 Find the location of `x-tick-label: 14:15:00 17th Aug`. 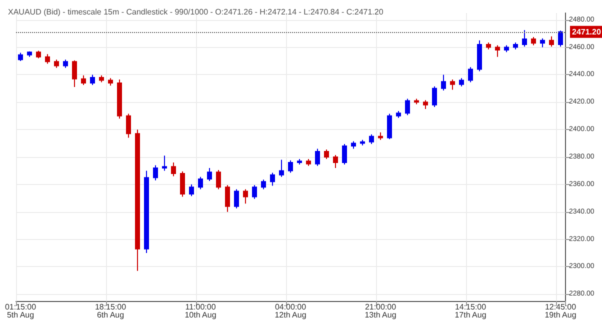

x-tick-label: 14:15:00 17th Aug is located at coordinates (470, 311).